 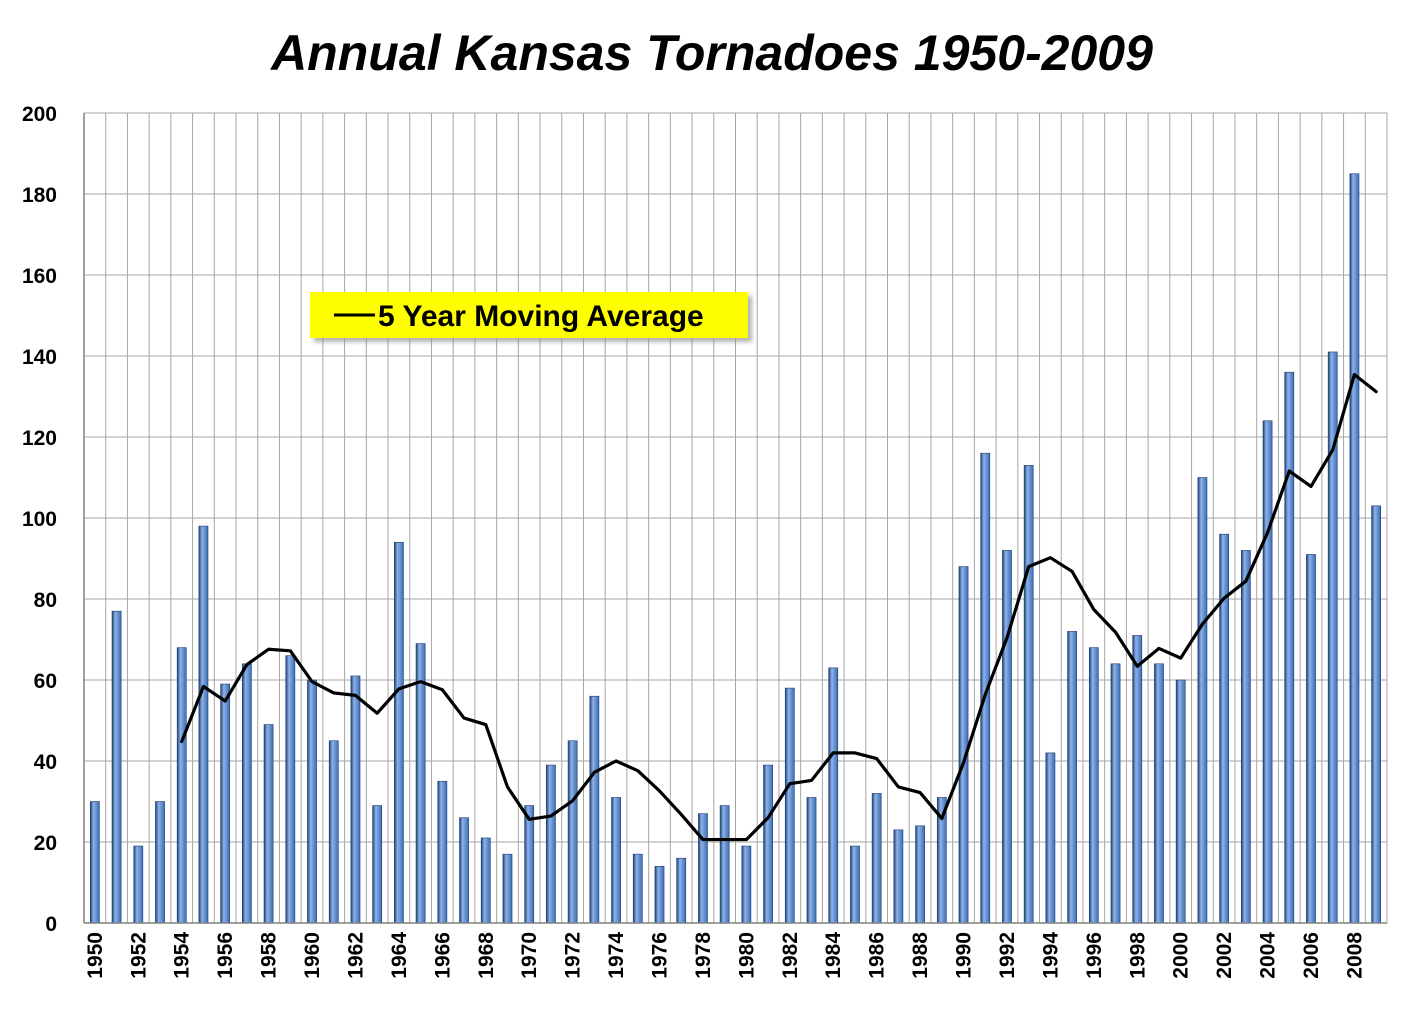 What do you see at coordinates (1376, 714) in the screenshot?
I see `bar-2009` at bounding box center [1376, 714].